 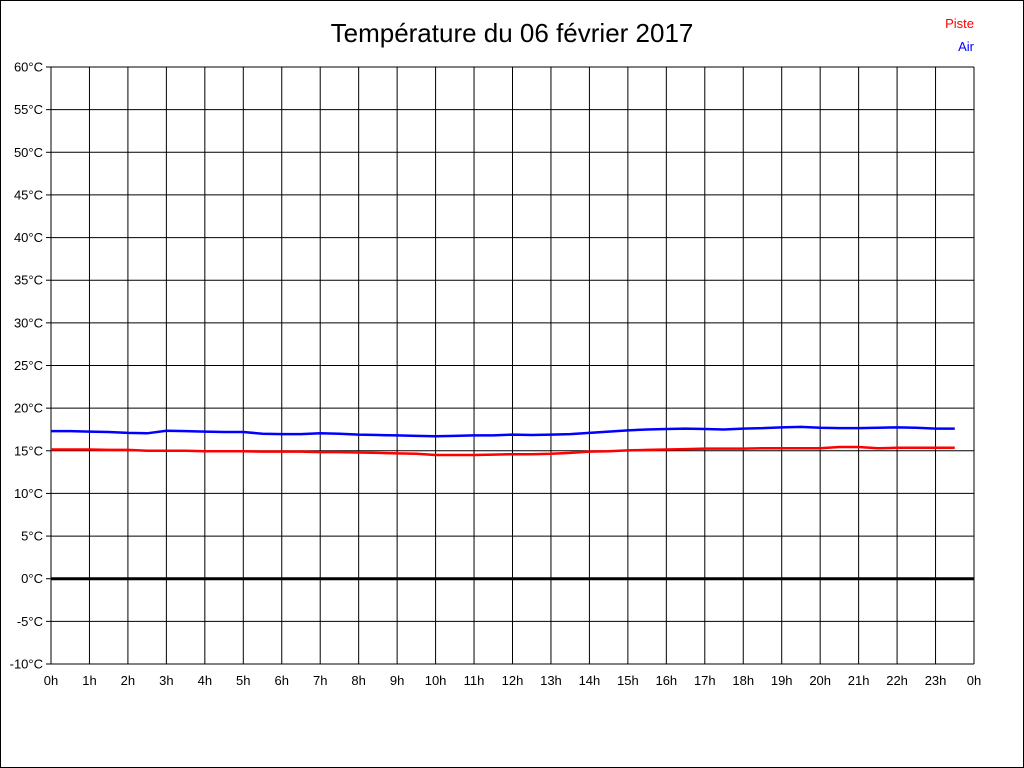 What do you see at coordinates (503, 451) in the screenshot?
I see `series-line-piste` at bounding box center [503, 451].